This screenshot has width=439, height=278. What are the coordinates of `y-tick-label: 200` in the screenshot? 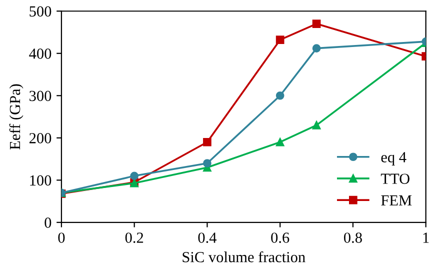 It's located at (40, 138).